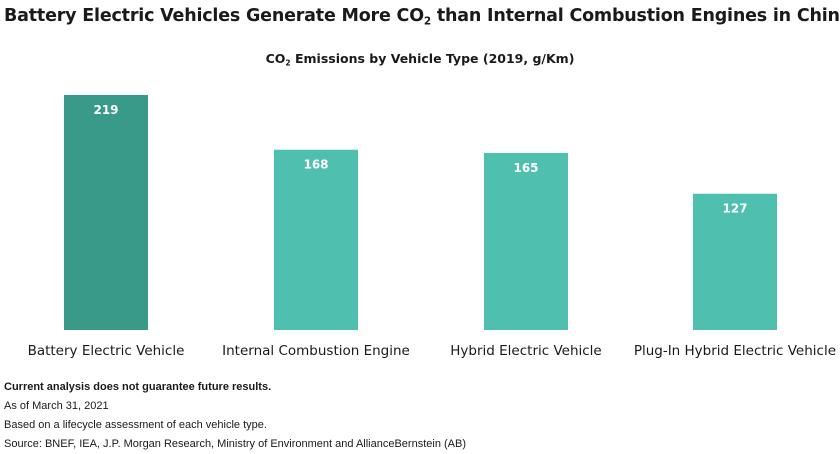  Describe the element at coordinates (275, 58) in the screenshot. I see `chart-title-text: CO` at that location.